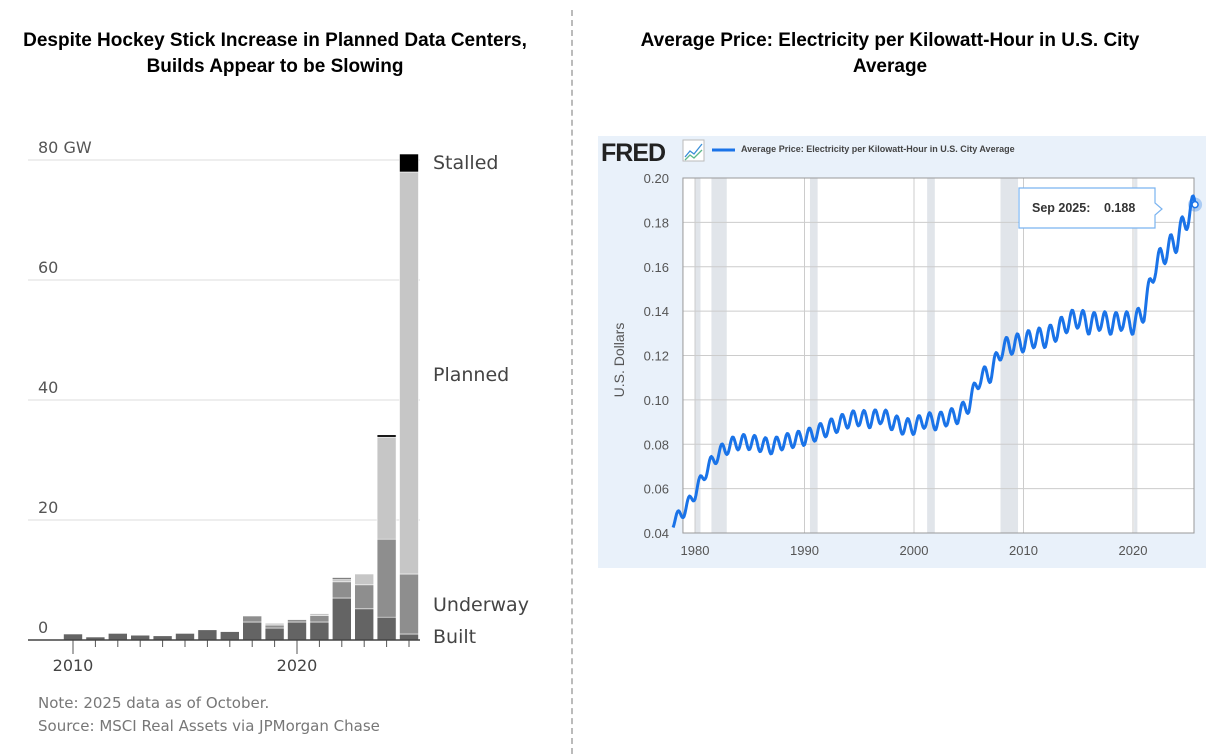 This screenshot has height=754, width=1232. I want to click on y-tick-label: 80 GW, so click(65, 147).